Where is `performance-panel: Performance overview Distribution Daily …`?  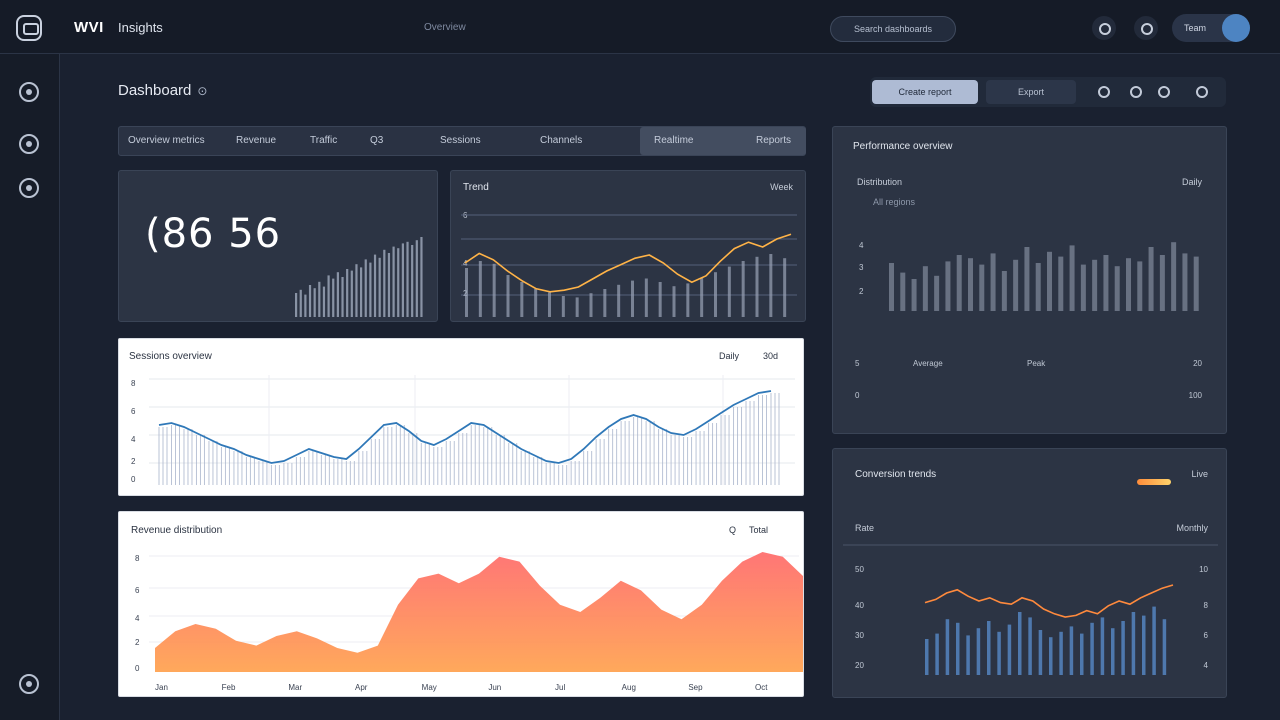 performance-panel: Performance overview Distribution Daily … is located at coordinates (1029, 280).